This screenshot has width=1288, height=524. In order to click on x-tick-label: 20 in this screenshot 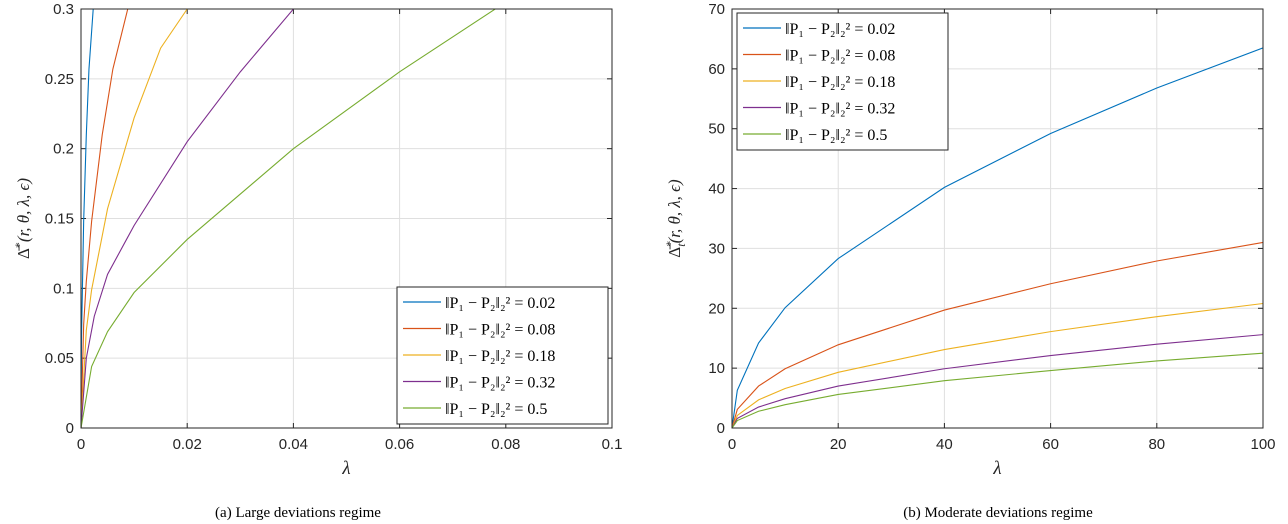, I will do `click(838, 444)`.